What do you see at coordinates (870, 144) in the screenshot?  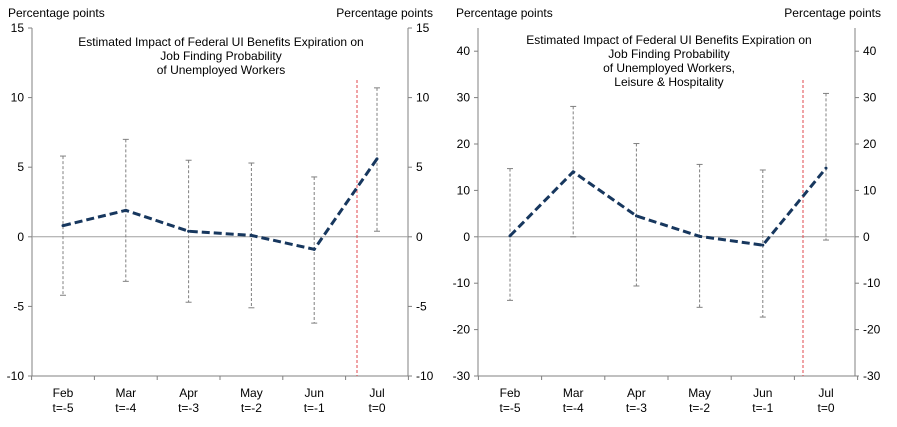 I see `y-tick-label-right: 20` at bounding box center [870, 144].